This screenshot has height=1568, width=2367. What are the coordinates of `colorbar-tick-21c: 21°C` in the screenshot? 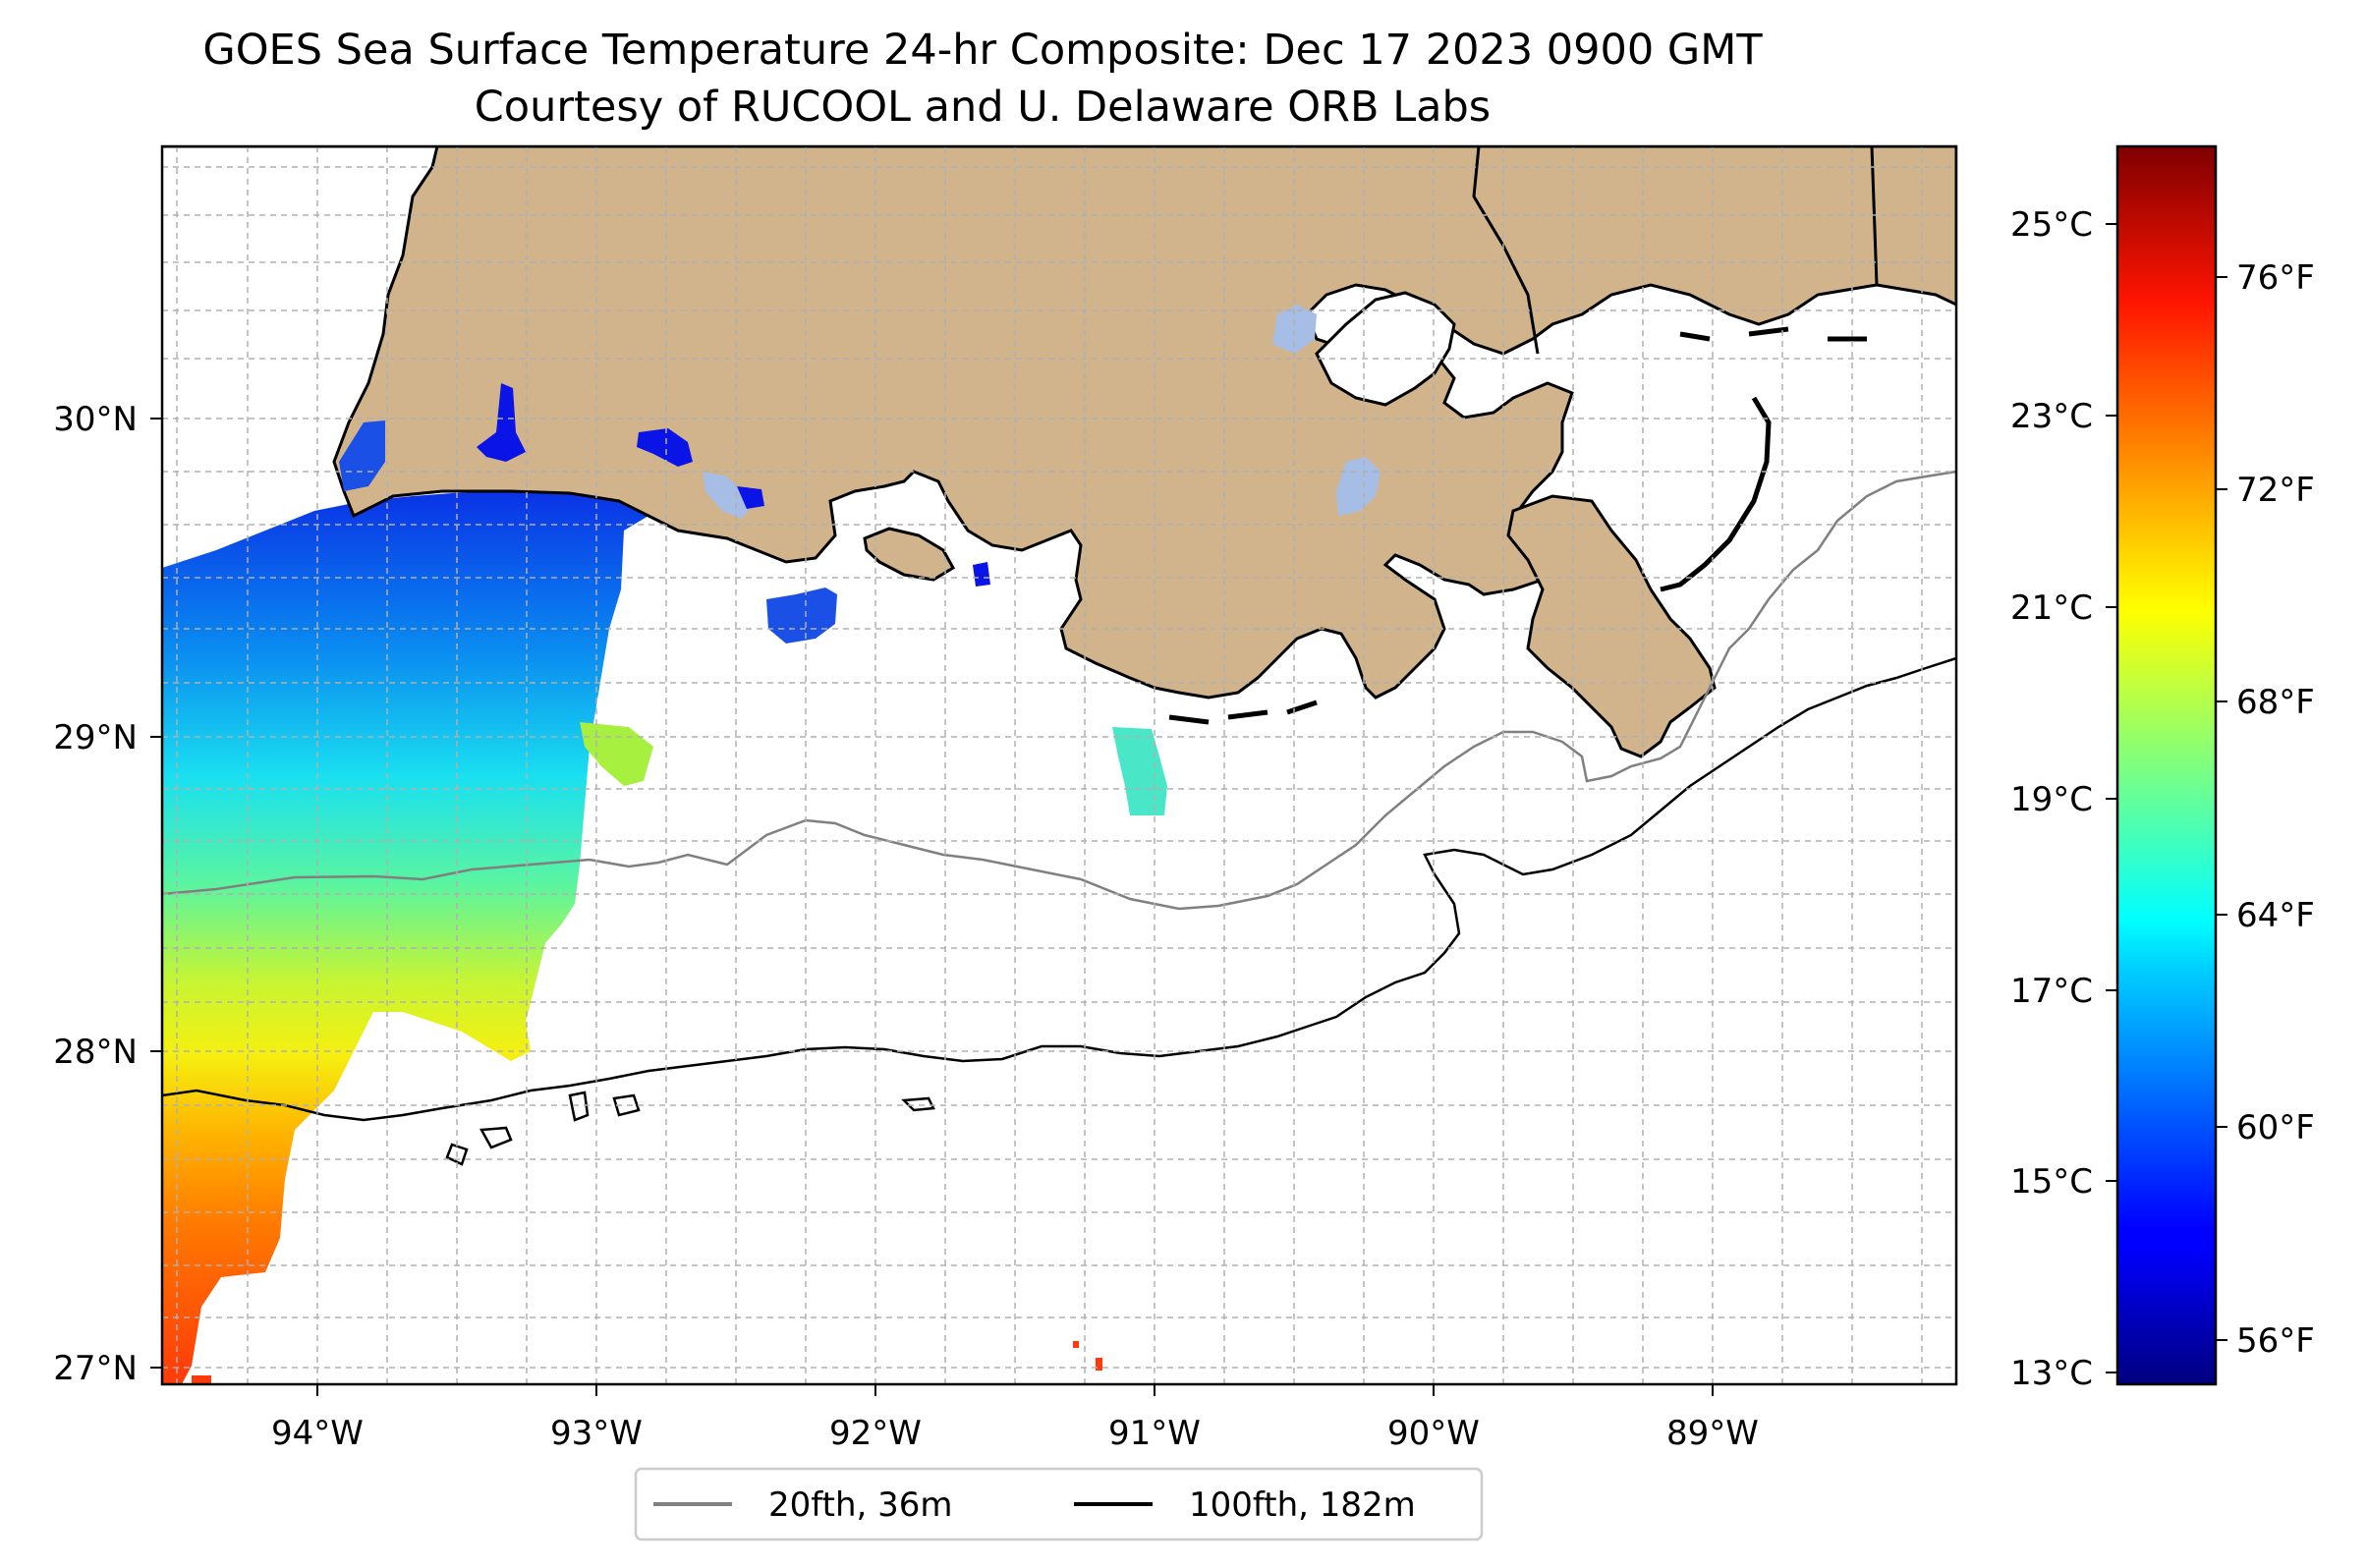 It's located at (2051, 608).